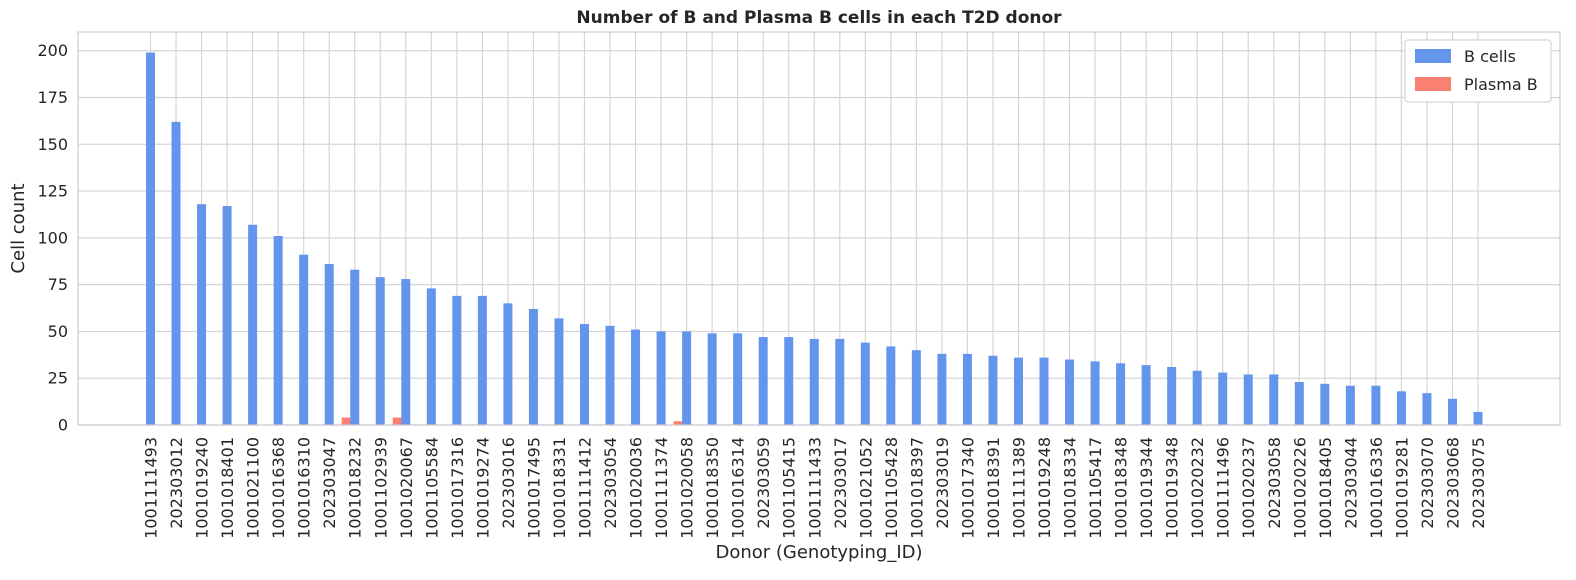 The image size is (1576, 580). What do you see at coordinates (1433, 84) in the screenshot?
I see `legend-swatch-plasma-b` at bounding box center [1433, 84].